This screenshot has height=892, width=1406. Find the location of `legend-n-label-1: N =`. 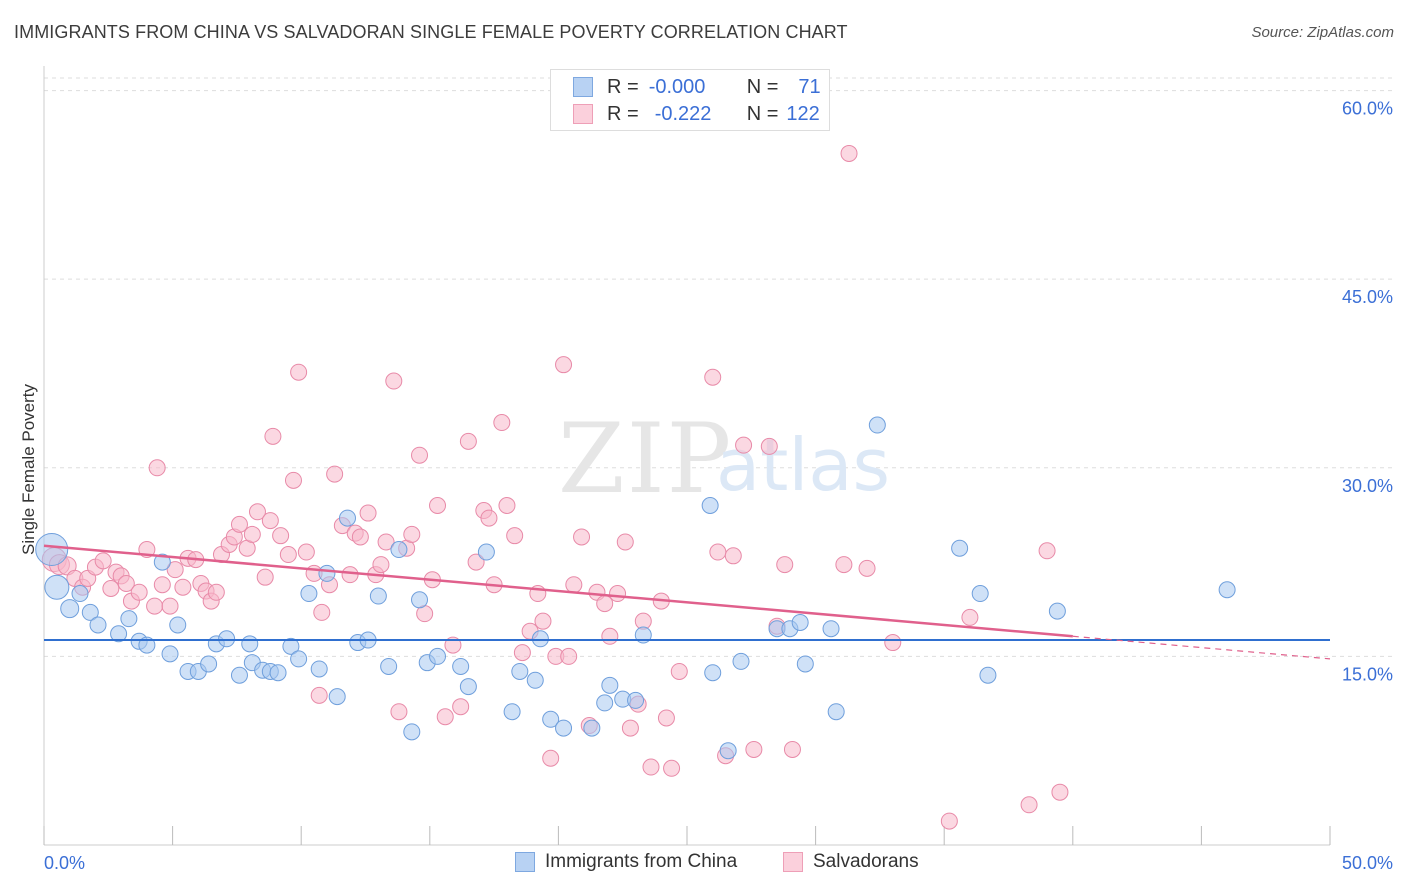

legend-n-label-1: N = is located at coordinates (762, 86).